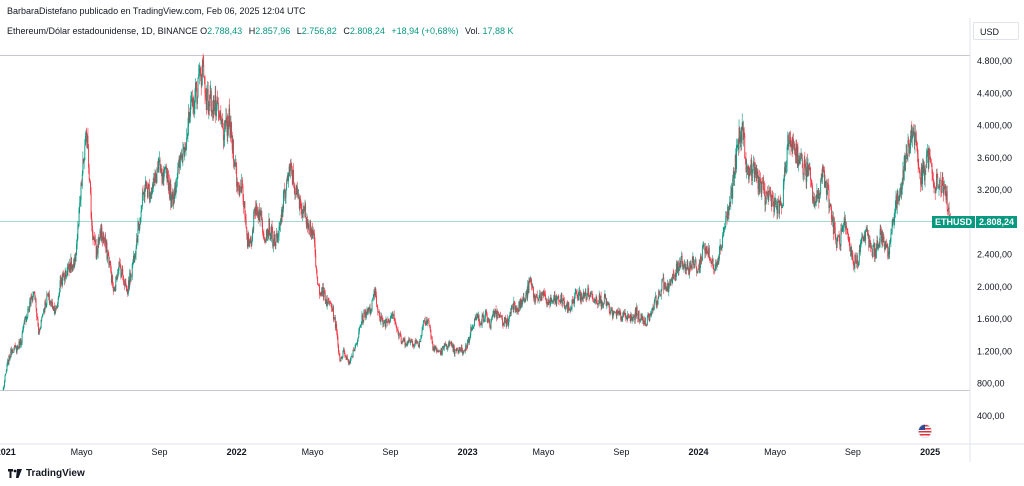 The width and height of the screenshot is (1024, 486). I want to click on currency-selector: USD, so click(996, 31).